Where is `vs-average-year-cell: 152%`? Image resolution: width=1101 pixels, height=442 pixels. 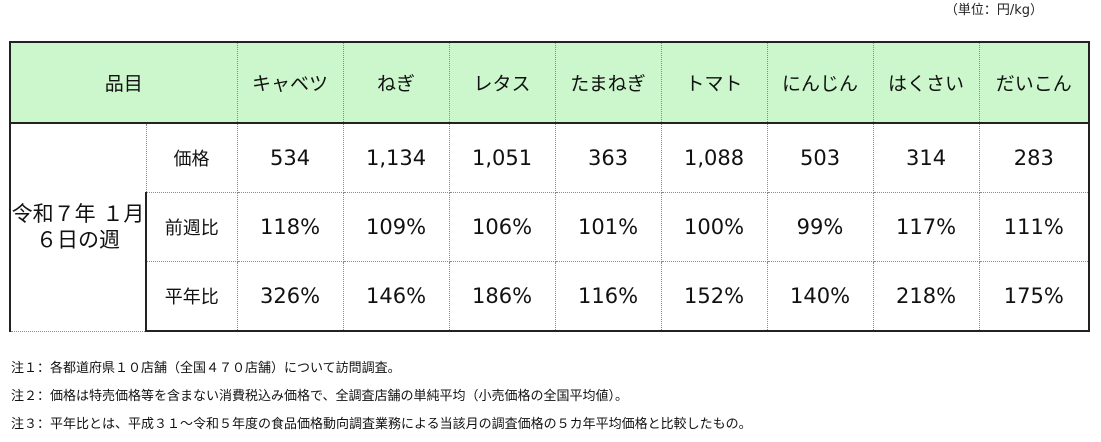 vs-average-year-cell: 152% is located at coordinates (714, 296).